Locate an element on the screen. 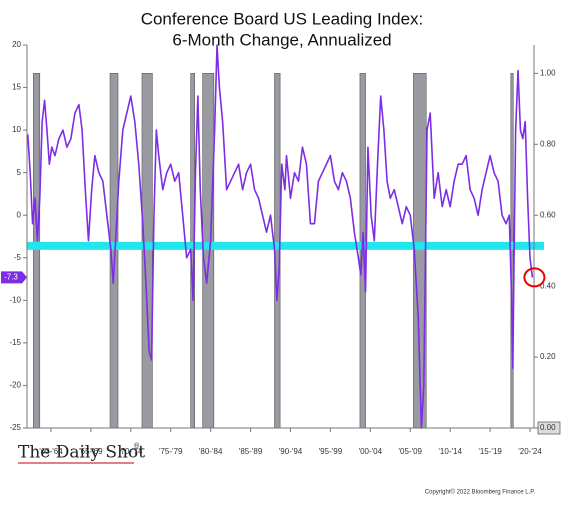  y2-tick-label: 0.20 is located at coordinates (548, 356).